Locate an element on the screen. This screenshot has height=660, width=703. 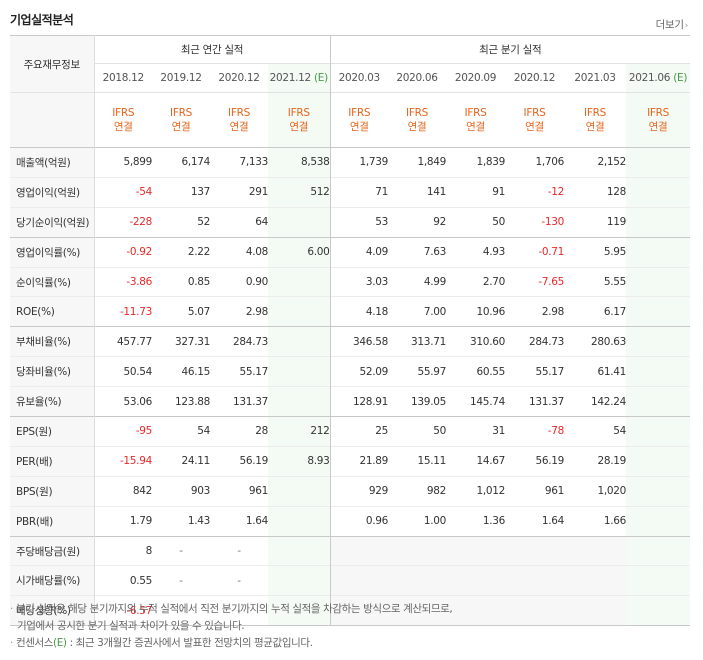
table-cell: 4.08 is located at coordinates (239, 252).